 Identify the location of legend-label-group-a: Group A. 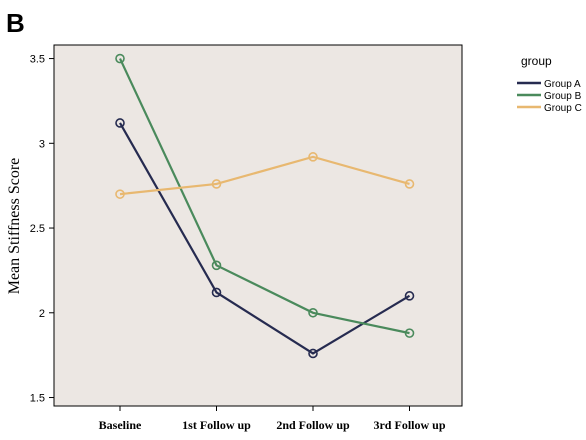
(562, 84).